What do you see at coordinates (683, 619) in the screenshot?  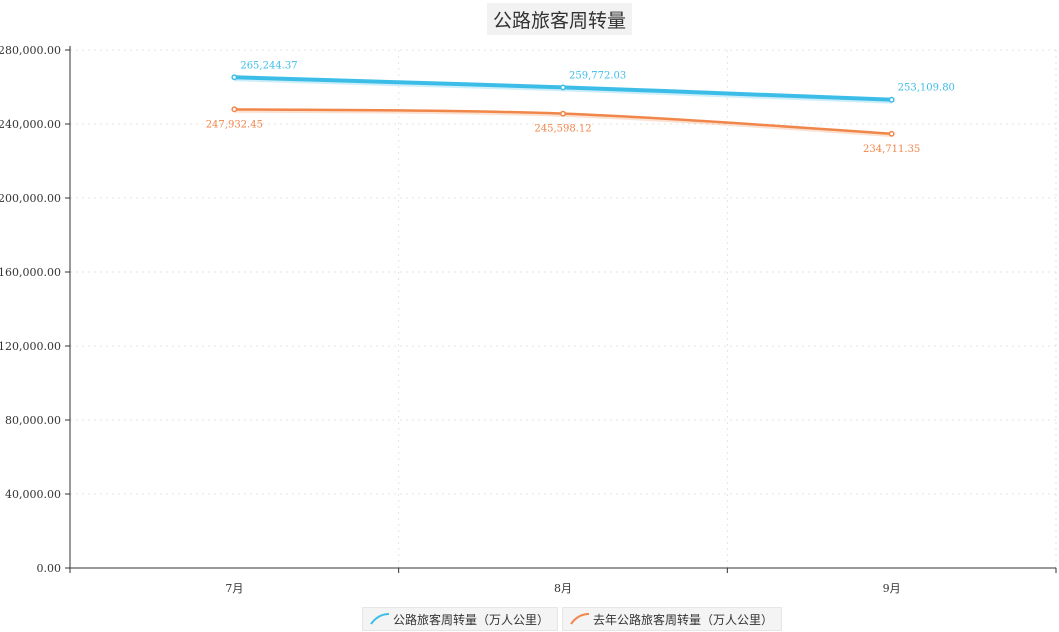 I see `legend-label-last-year: 去年公路旅客周转量（万人公里）` at bounding box center [683, 619].